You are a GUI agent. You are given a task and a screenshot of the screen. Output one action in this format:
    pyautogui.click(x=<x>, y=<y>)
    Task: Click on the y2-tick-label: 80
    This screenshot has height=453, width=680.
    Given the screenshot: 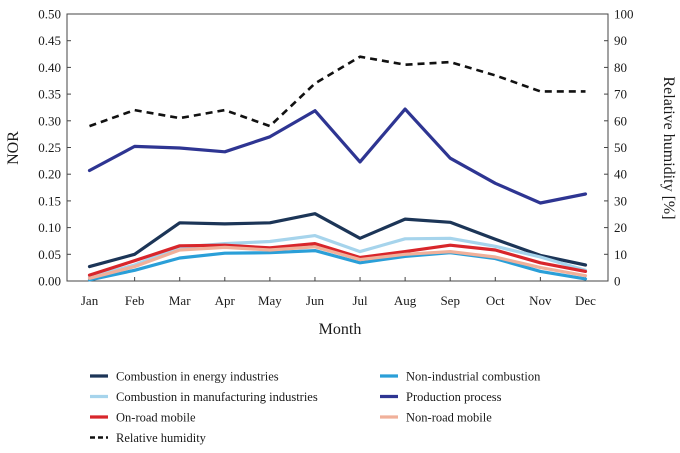 What is the action you would take?
    pyautogui.click(x=620, y=67)
    